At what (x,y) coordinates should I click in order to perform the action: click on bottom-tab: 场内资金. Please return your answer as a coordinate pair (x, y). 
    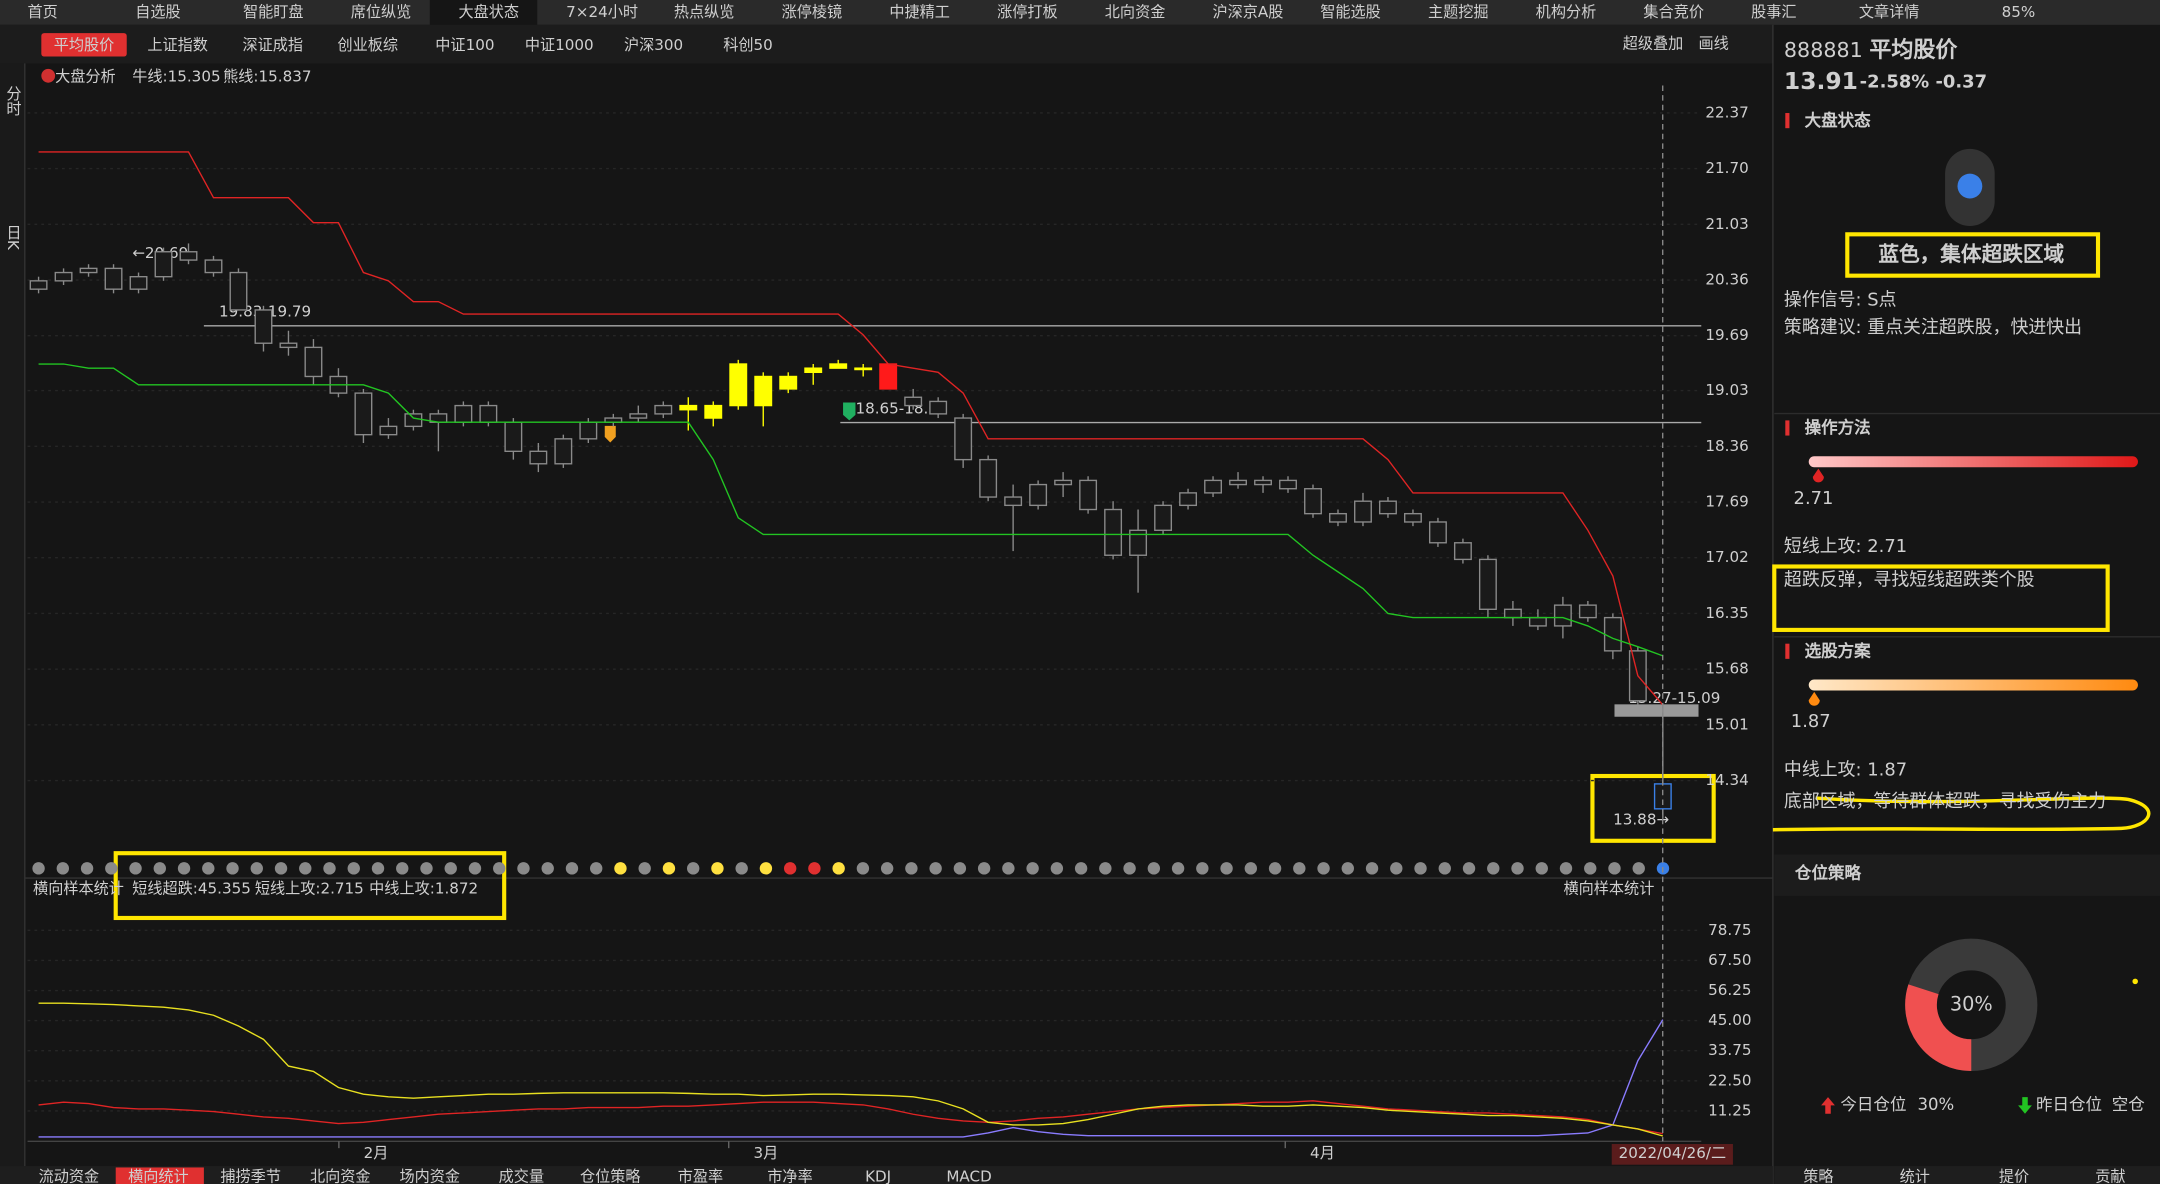
    Looking at the image, I should click on (429, 1176).